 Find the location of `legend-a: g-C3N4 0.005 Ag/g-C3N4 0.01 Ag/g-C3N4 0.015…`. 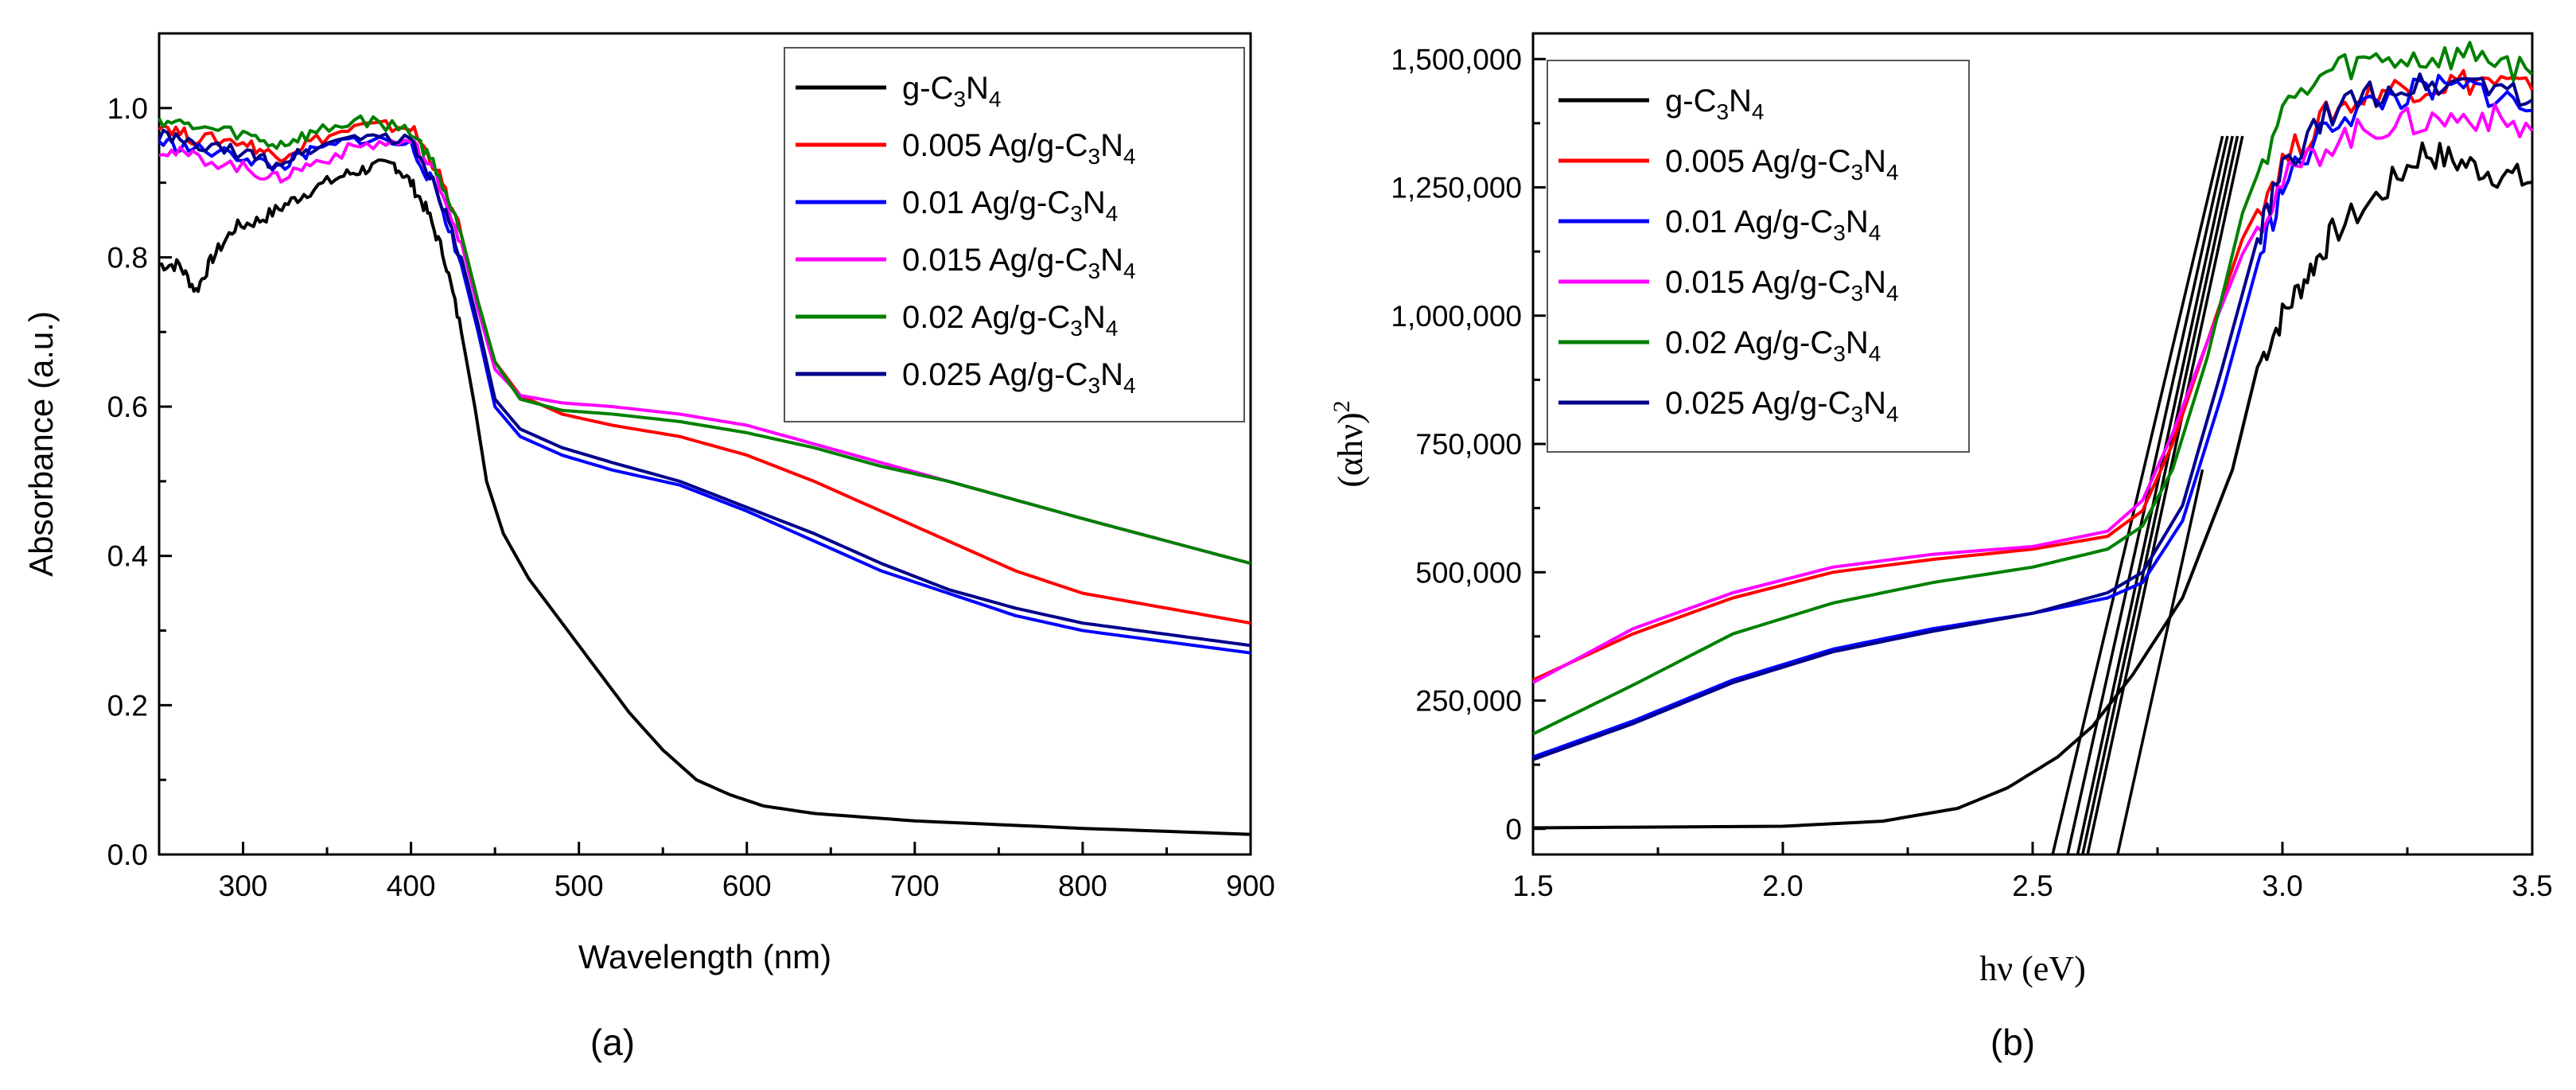

legend-a: g-C3N4 0.005 Ag/g-C3N4 0.01 Ag/g-C3N4 0.015… is located at coordinates (1015, 234).